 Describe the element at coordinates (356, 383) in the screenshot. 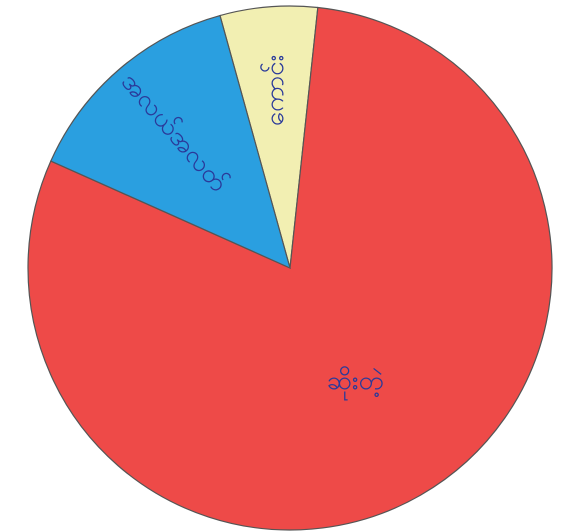

I see `slice-label: ဆိုးတဲ့` at that location.